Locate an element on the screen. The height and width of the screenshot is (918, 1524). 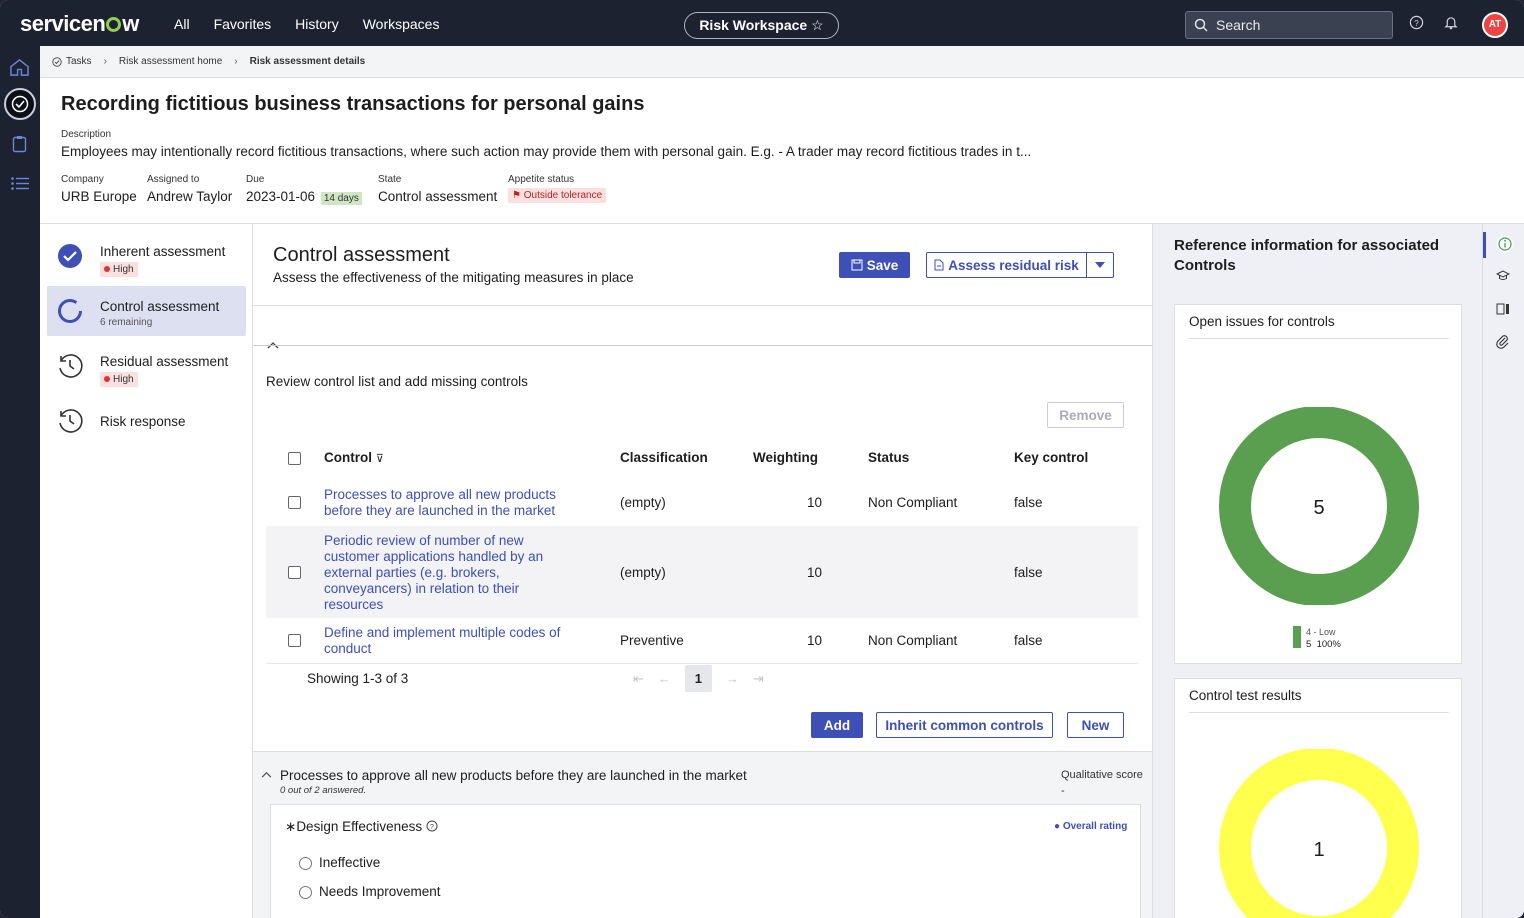
prev-page-icon: ← is located at coordinates (664, 678).